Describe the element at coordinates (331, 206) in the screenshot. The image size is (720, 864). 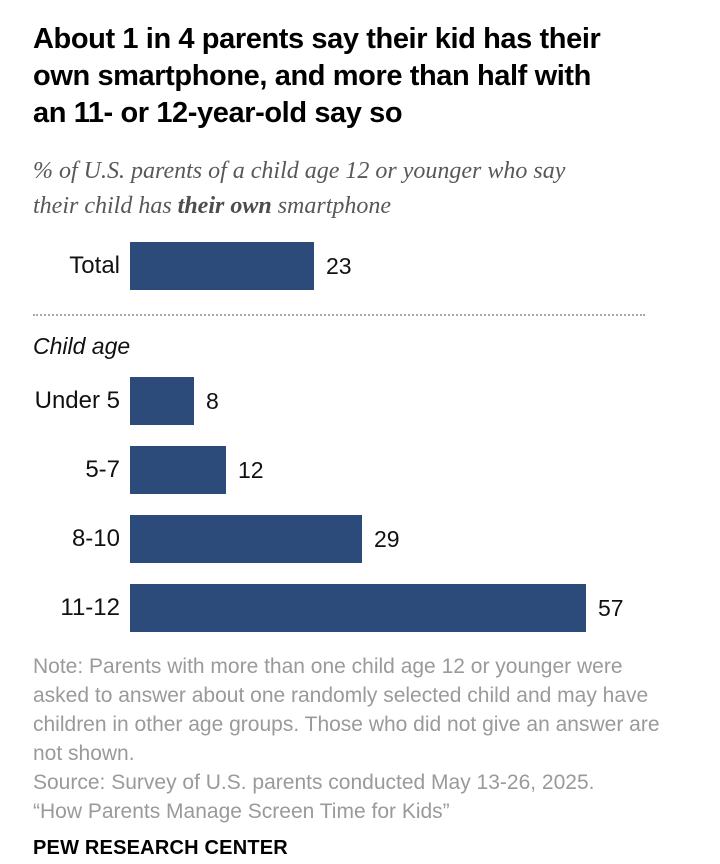
I see `subtitle-line-2-post: smartphone` at that location.